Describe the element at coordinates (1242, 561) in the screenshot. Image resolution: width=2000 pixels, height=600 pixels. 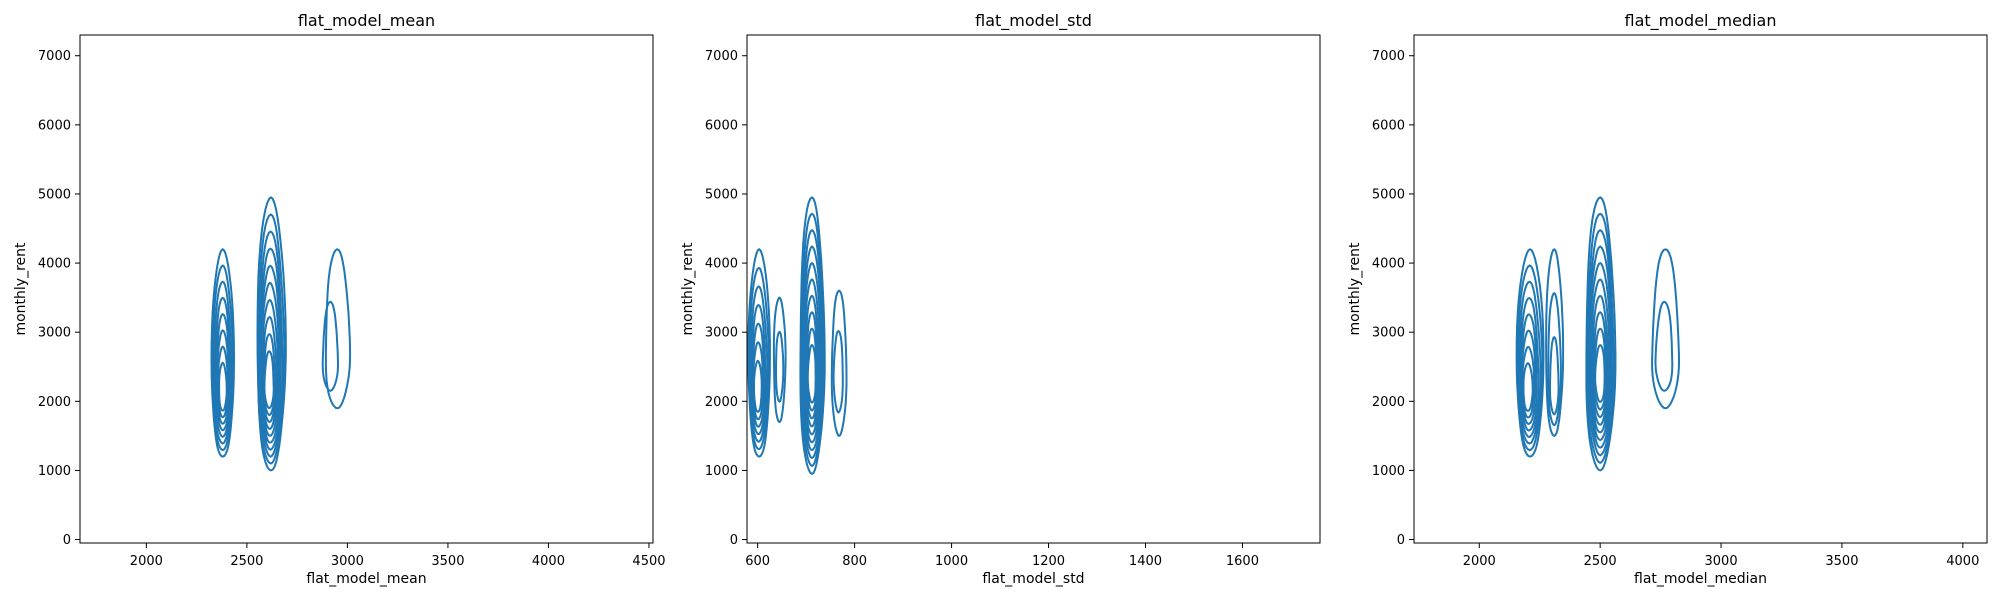
I see `x-tick-label: 1600` at that location.